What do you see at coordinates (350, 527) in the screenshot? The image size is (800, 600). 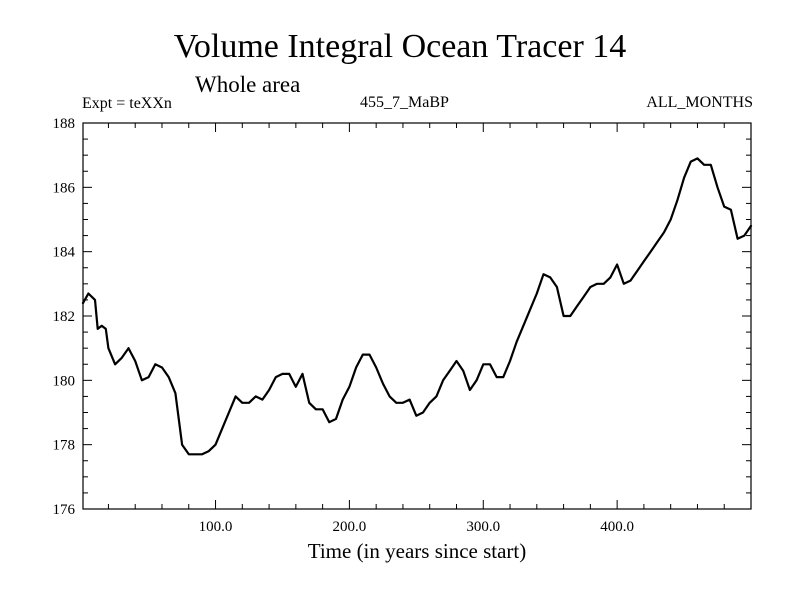 I see `x-tick-label: 200.0` at bounding box center [350, 527].